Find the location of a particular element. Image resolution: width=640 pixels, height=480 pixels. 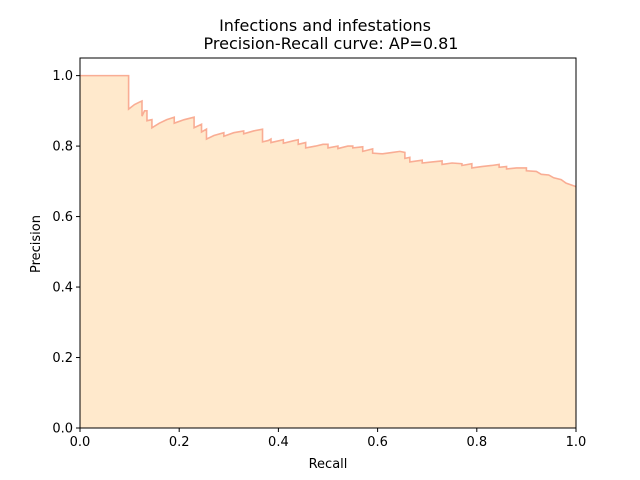

x-axis-label: Recall is located at coordinates (328, 464).